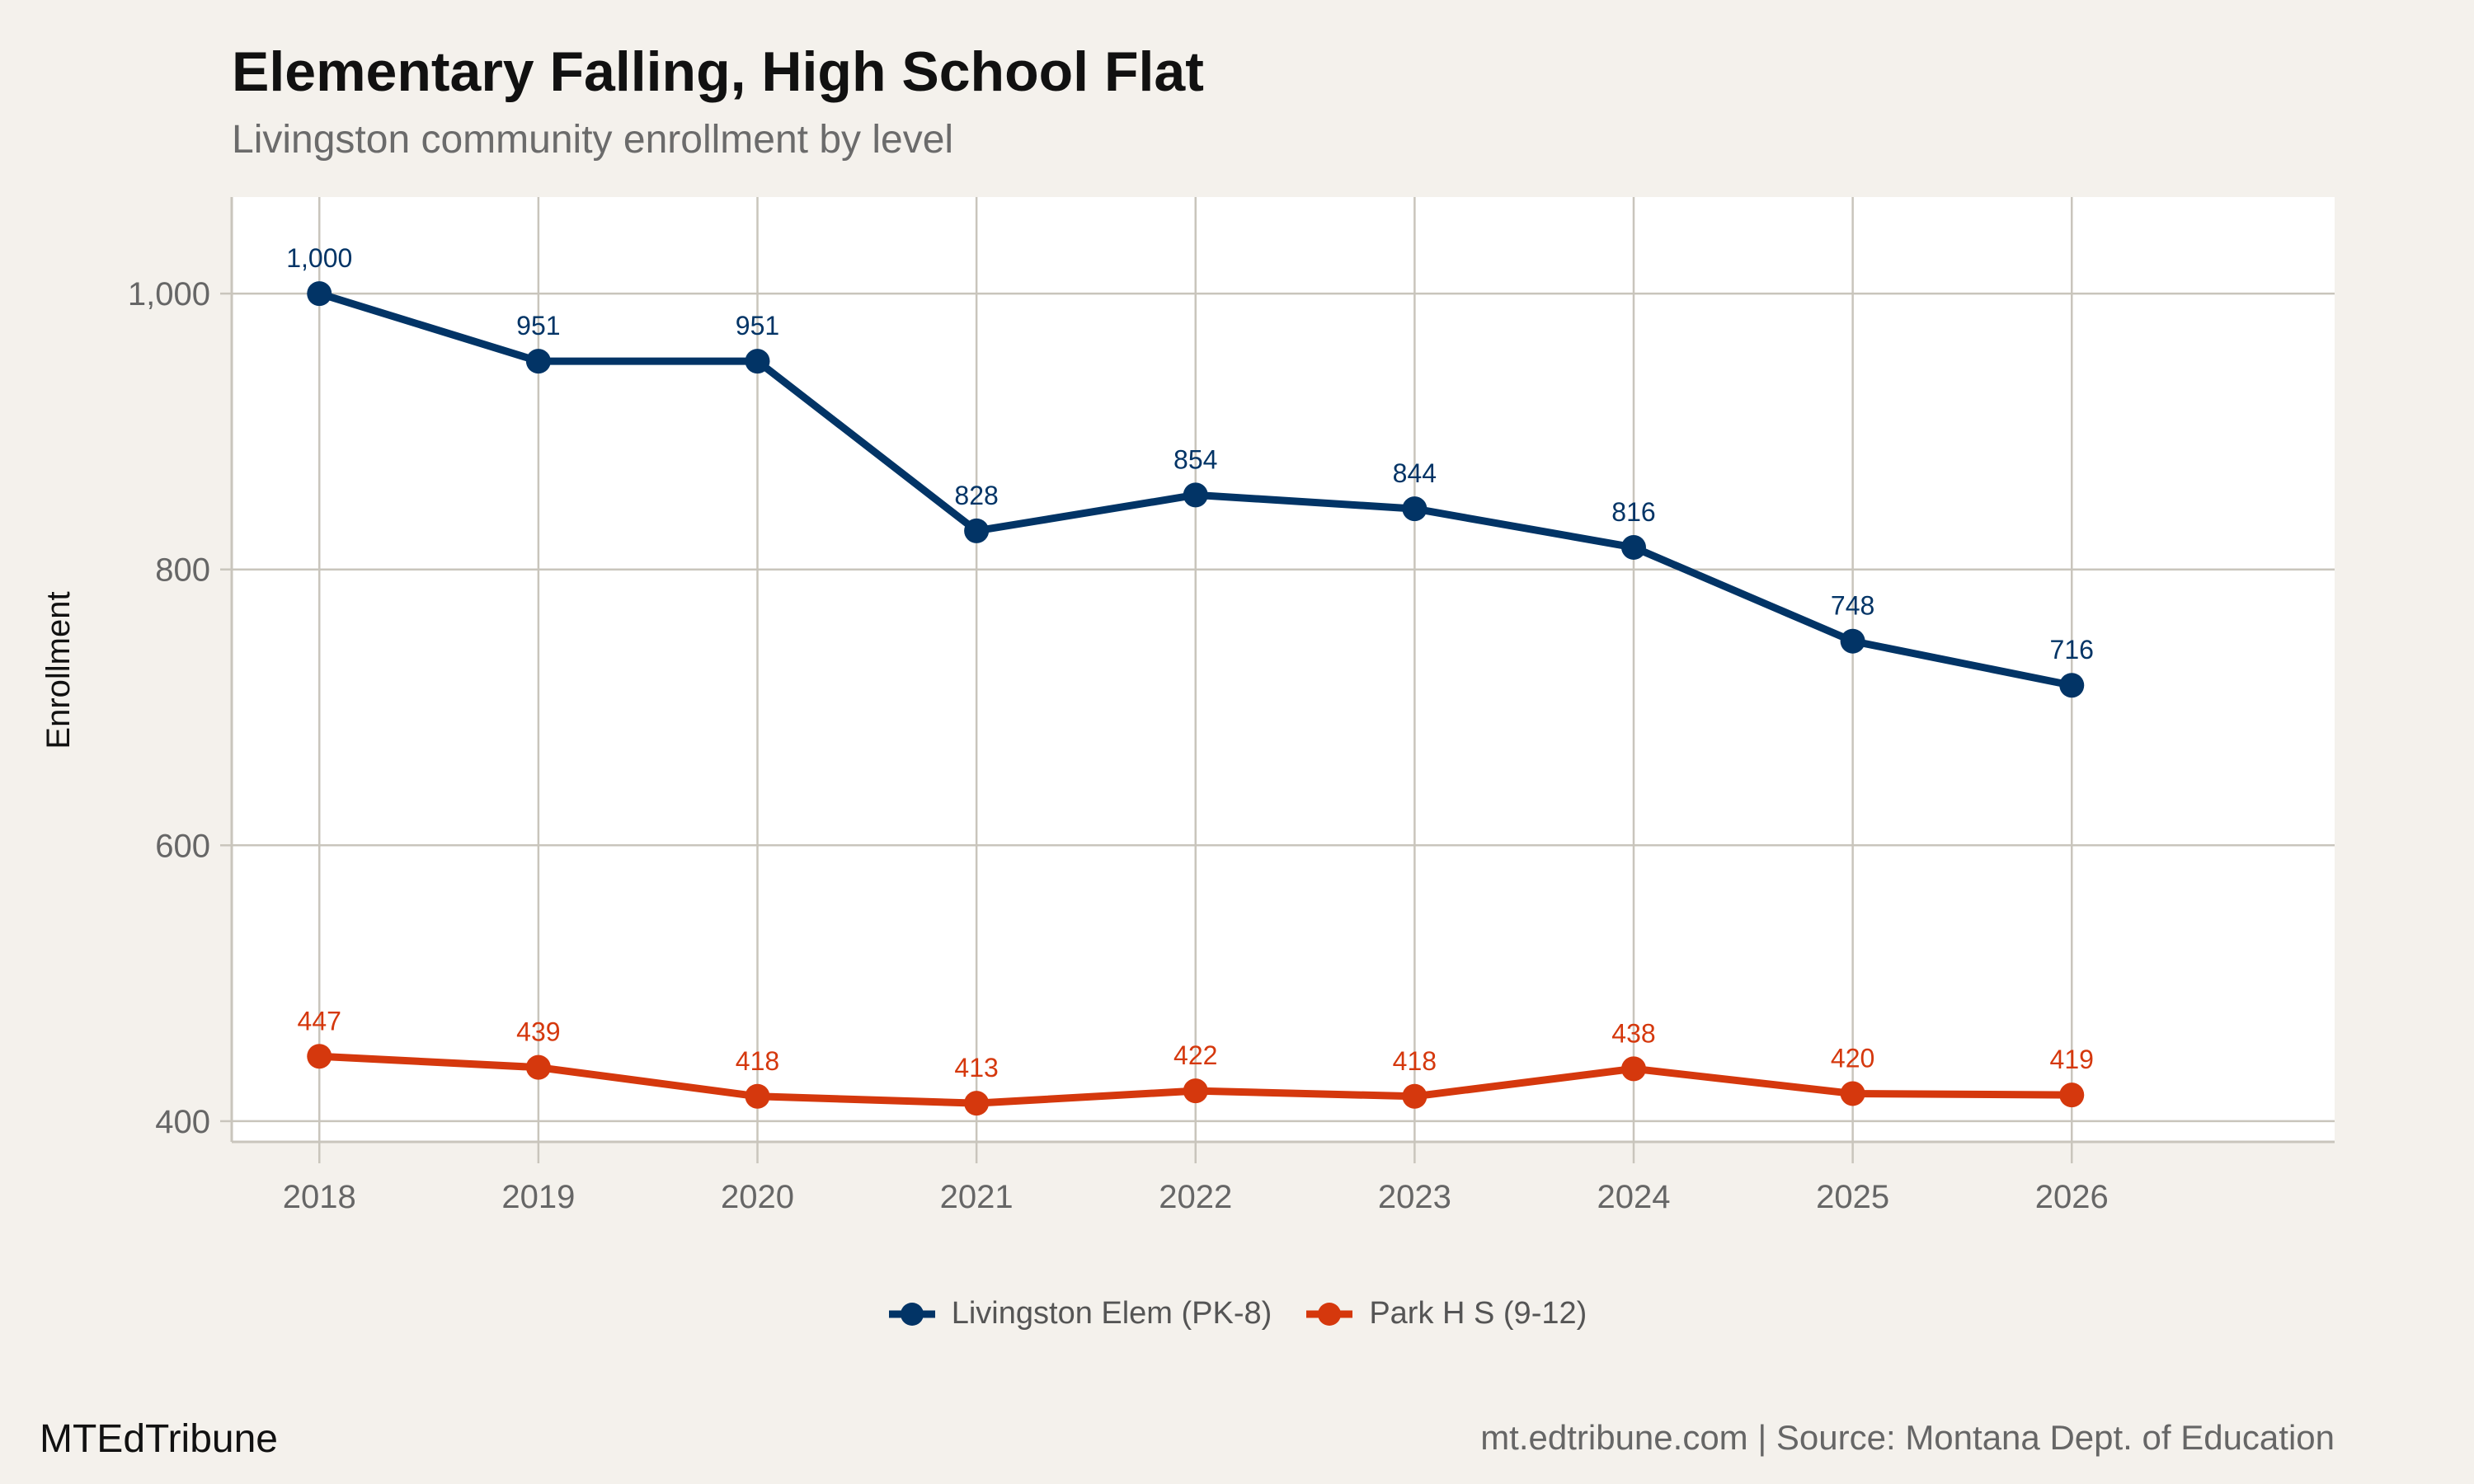  What do you see at coordinates (319, 258) in the screenshot?
I see `data-label: 1,000` at bounding box center [319, 258].